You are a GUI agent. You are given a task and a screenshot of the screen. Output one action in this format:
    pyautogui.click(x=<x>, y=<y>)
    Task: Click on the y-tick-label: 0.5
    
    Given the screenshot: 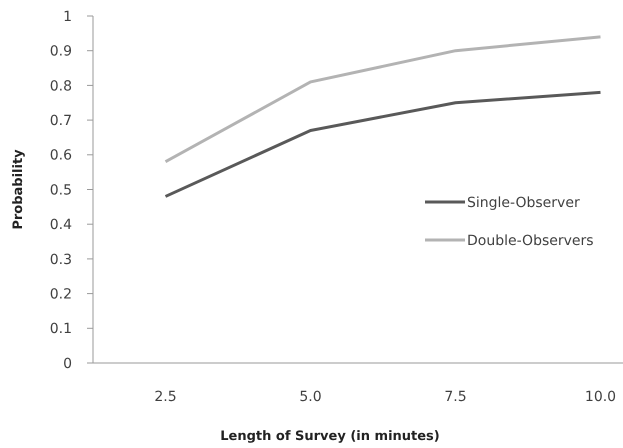 What is the action you would take?
    pyautogui.click(x=61, y=190)
    